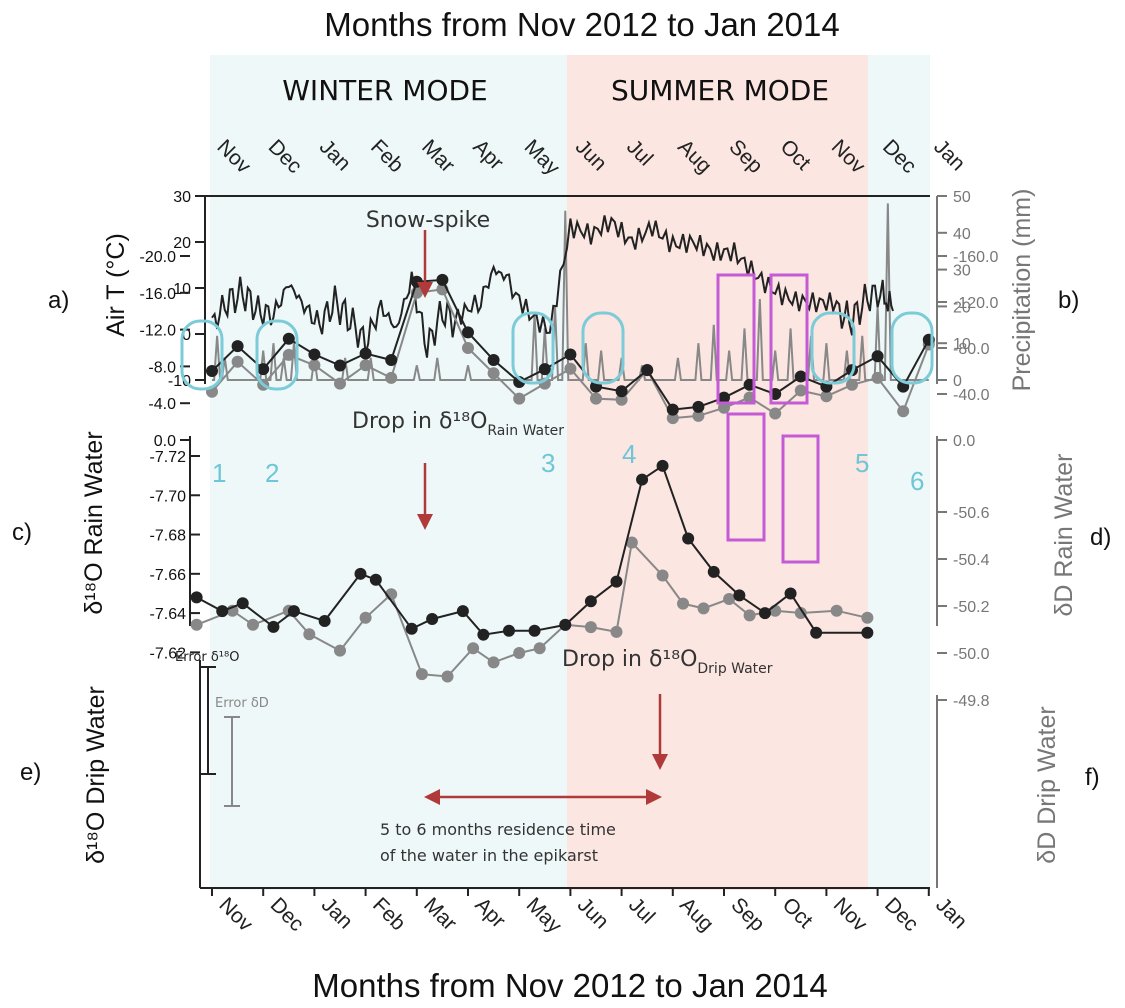 The height and width of the screenshot is (1008, 1125). Describe the element at coordinates (862, 463) in the screenshot. I see `event-number-5: 5` at that location.